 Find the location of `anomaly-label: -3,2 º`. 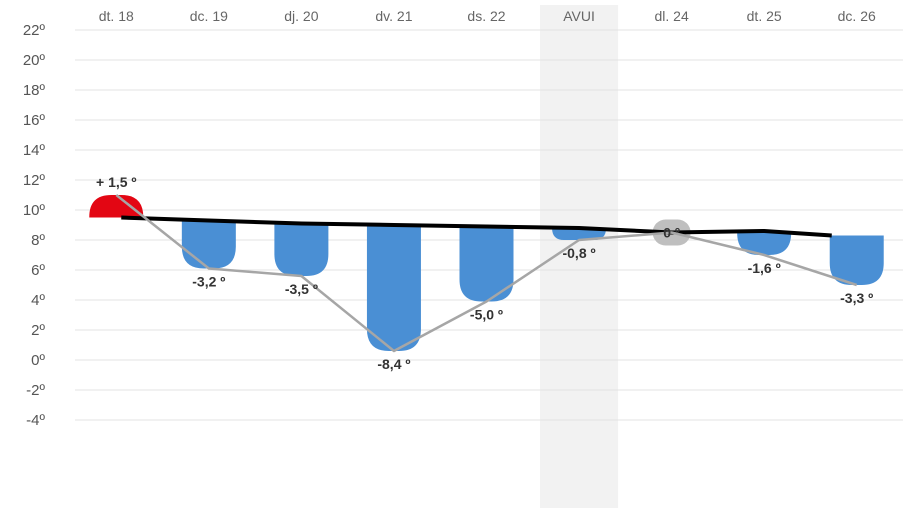

anomaly-label: -3,2 º is located at coordinates (208, 282).